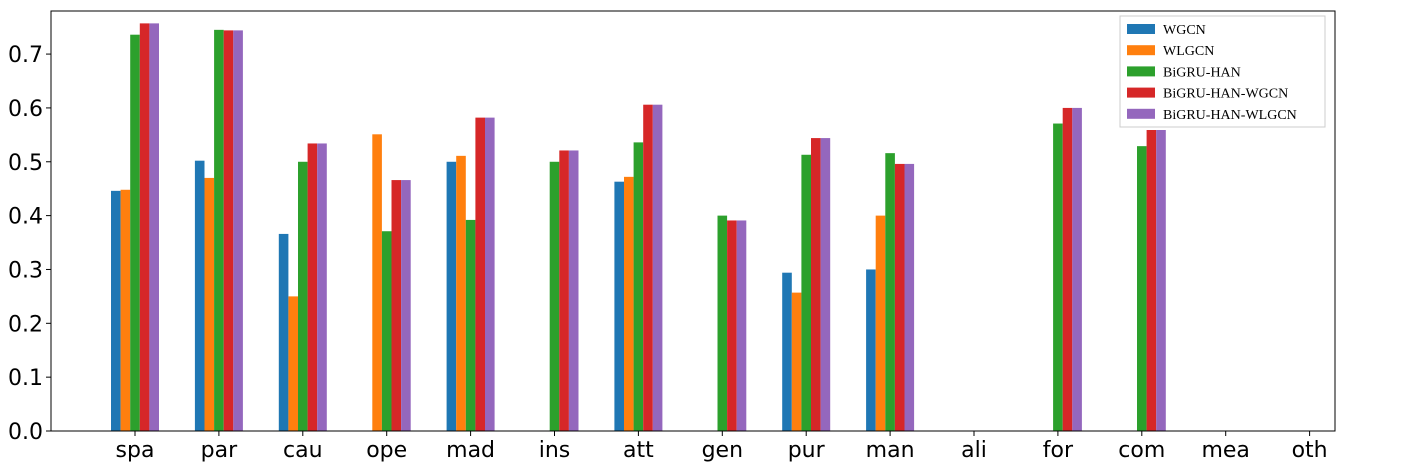 This screenshot has width=1404, height=468. I want to click on legend-swatch-bigru-han-wlgcn, so click(1141, 114).